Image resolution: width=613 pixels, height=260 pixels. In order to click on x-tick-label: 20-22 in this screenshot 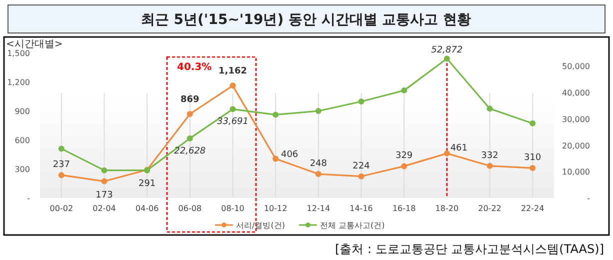, I will do `click(490, 208)`.